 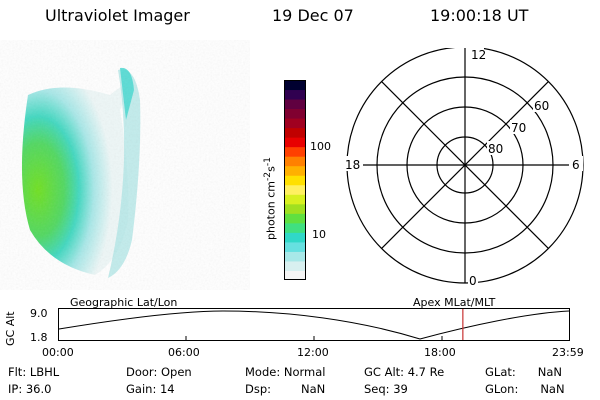 I want to click on tick-2359: 23:59, so click(x=568, y=352).